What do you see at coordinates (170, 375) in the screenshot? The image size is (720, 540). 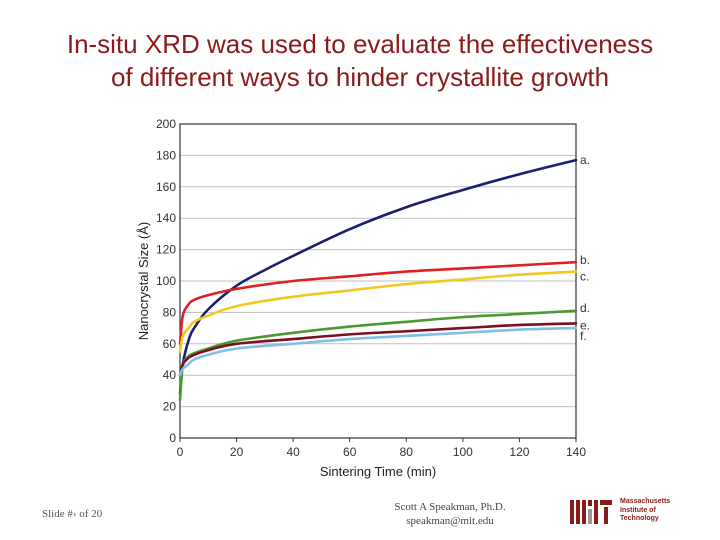 I see `y-tick-label: 40` at bounding box center [170, 375].